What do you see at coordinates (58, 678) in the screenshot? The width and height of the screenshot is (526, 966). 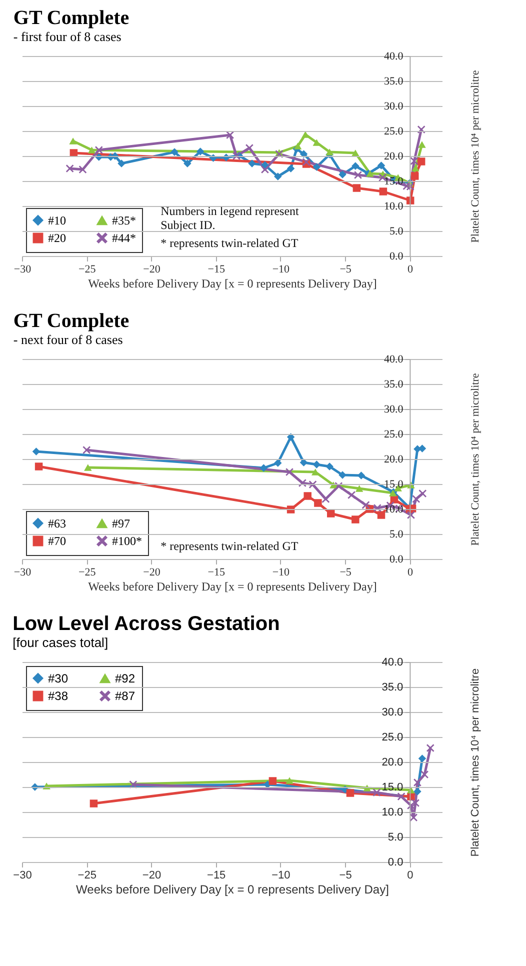 I see `legend-label: #30` at bounding box center [58, 678].